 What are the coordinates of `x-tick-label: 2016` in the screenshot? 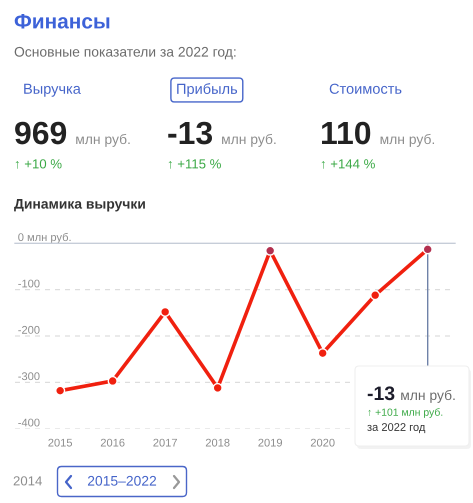 It's located at (112, 442).